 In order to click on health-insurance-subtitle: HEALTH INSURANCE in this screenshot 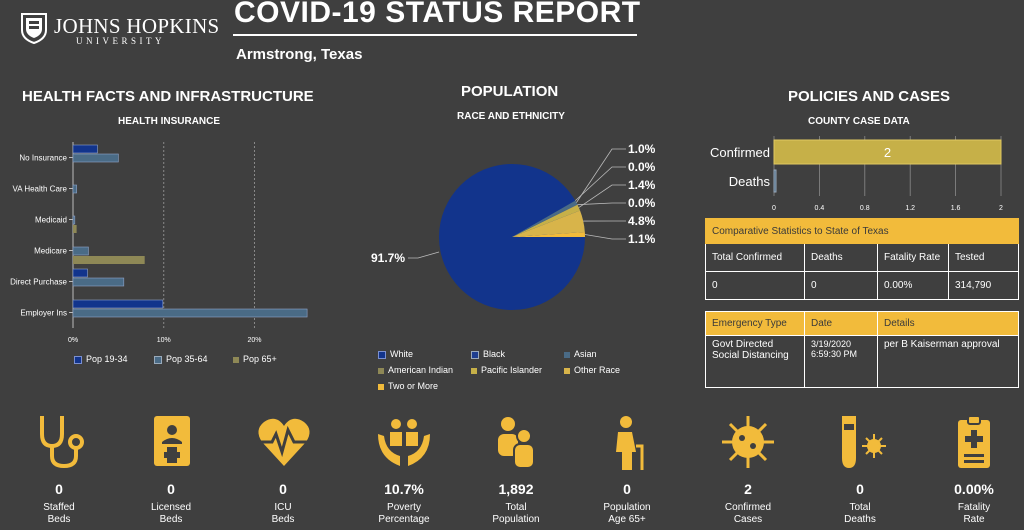, I will do `click(169, 121)`.